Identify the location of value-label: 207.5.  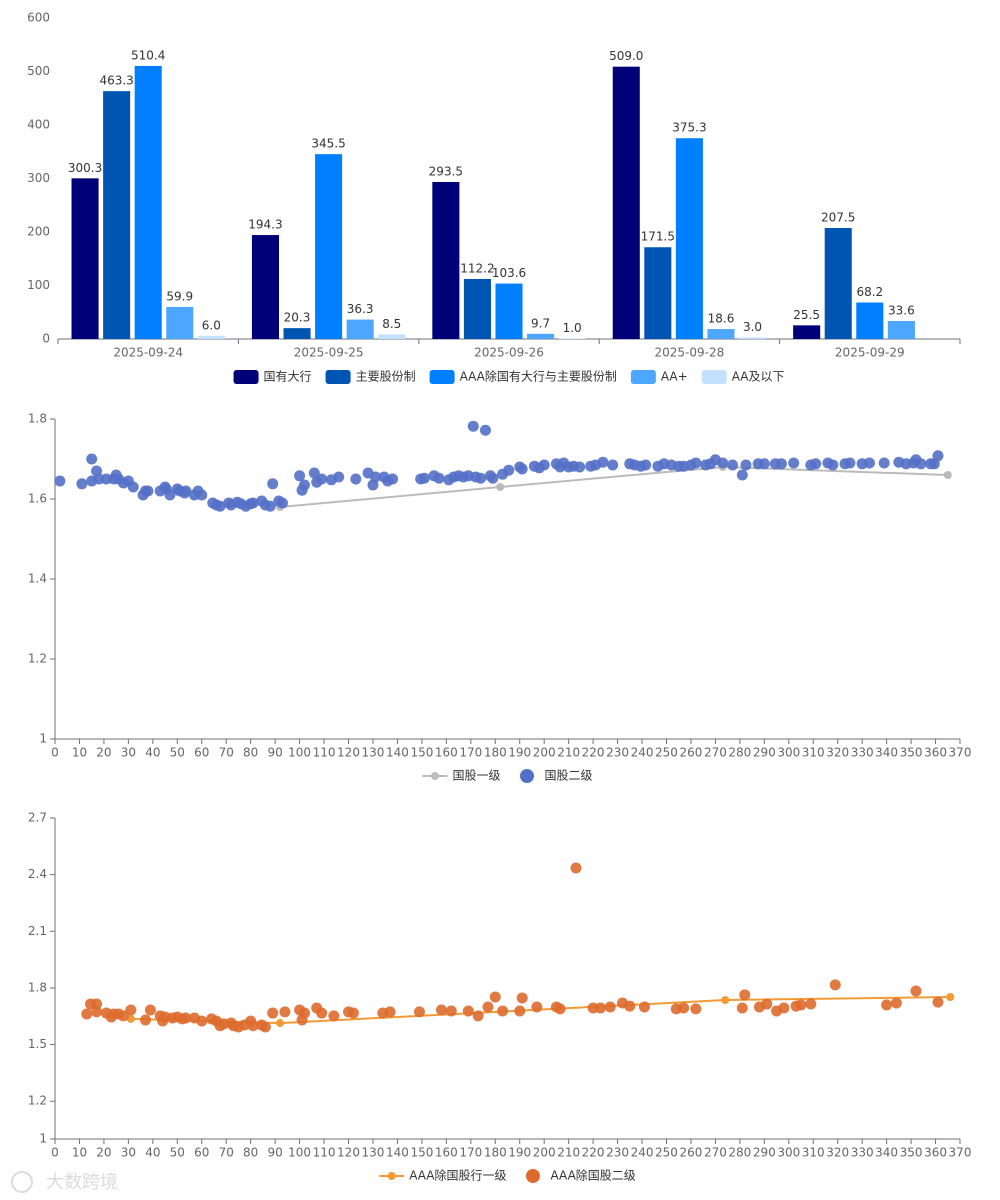
(838, 217).